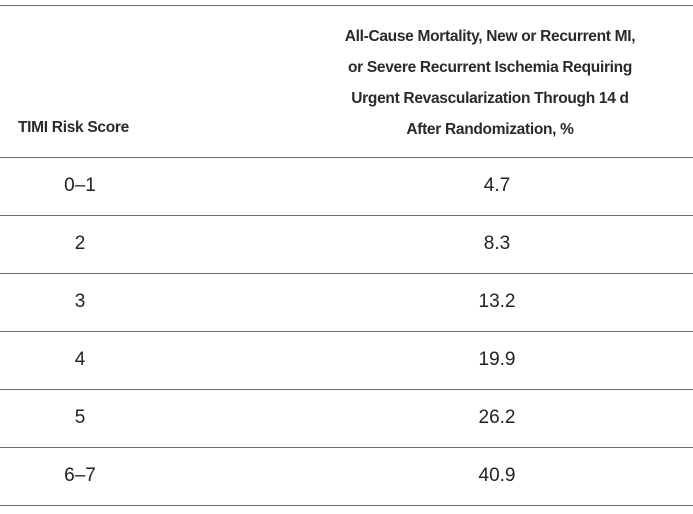  Describe the element at coordinates (80, 359) in the screenshot. I see `risk-score: 4` at that location.